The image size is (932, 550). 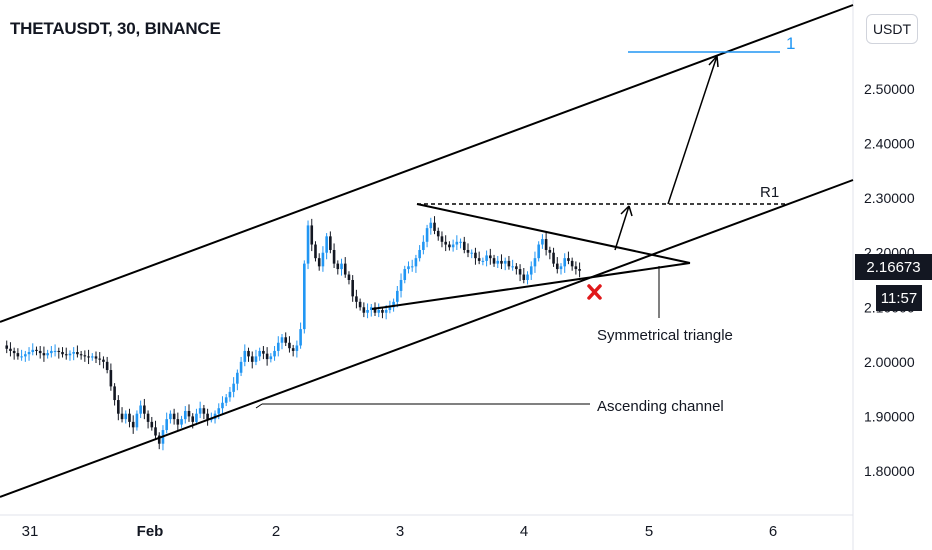 I want to click on time-tick-label: 3, so click(x=400, y=531).